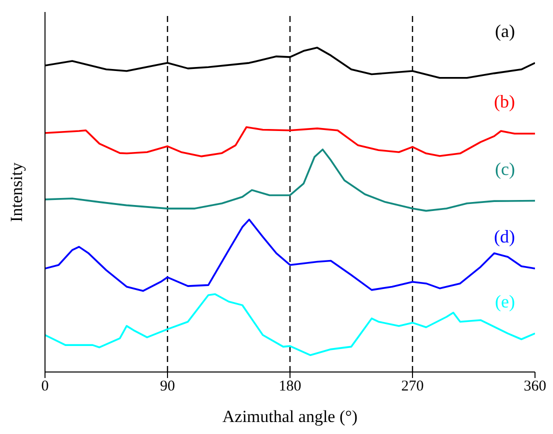 This screenshot has width=553, height=434. What do you see at coordinates (504, 102) in the screenshot?
I see `series-label: (b)` at bounding box center [504, 102].